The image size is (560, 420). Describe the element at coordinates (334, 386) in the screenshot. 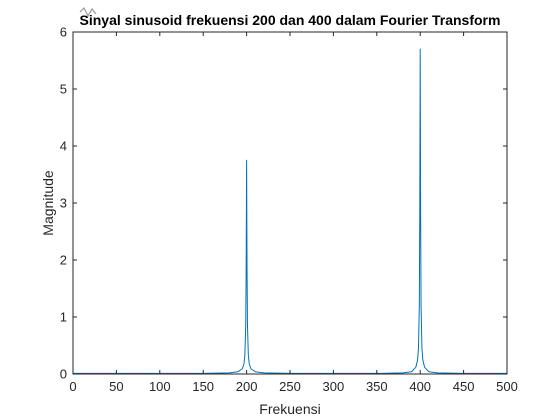

I see `x-tick-label: 300` at that location.